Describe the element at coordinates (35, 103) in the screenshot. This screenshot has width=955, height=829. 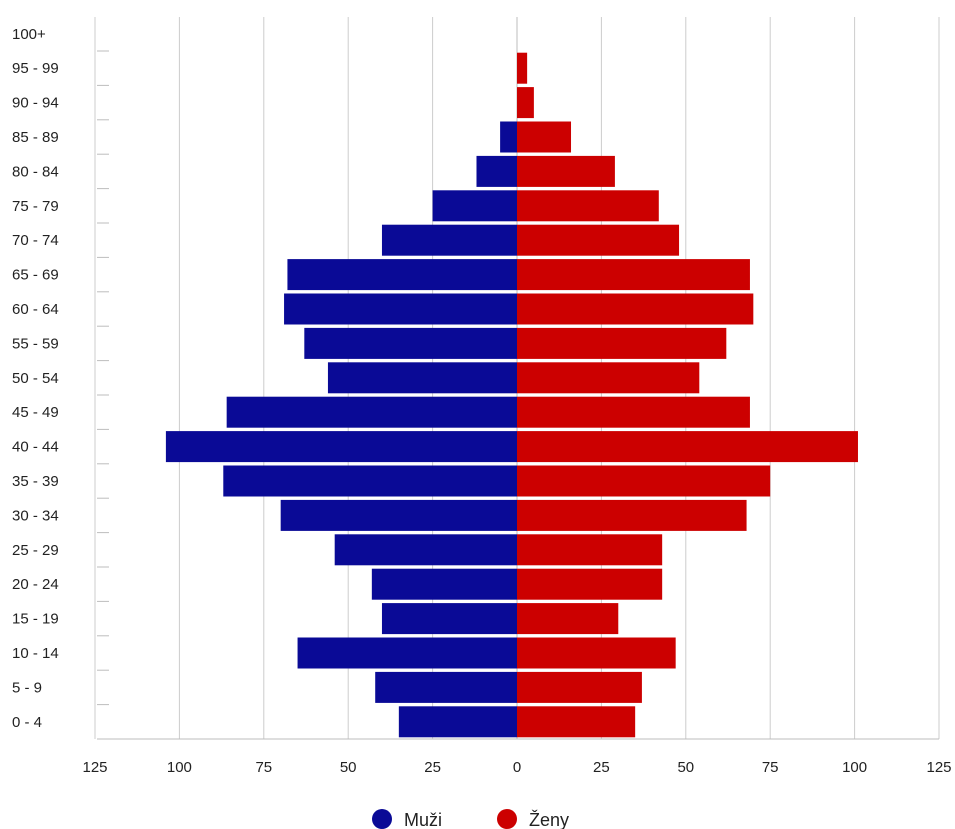
I see `y-tick-label: 90 - 94` at that location.